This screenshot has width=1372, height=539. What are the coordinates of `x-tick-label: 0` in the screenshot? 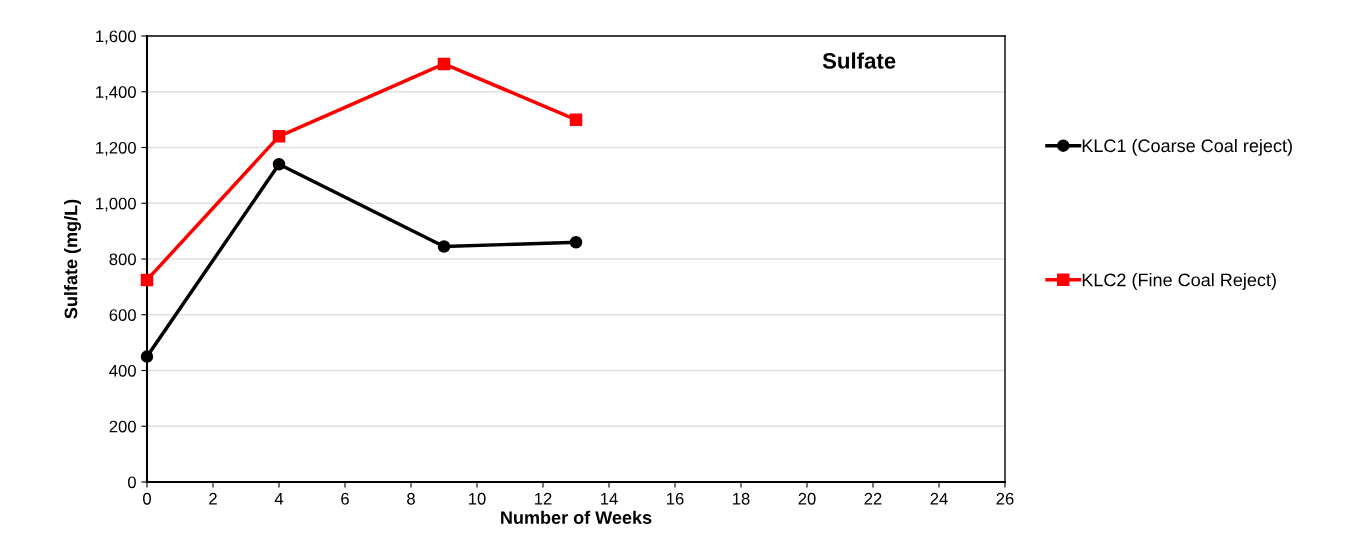 It's located at (147, 498).